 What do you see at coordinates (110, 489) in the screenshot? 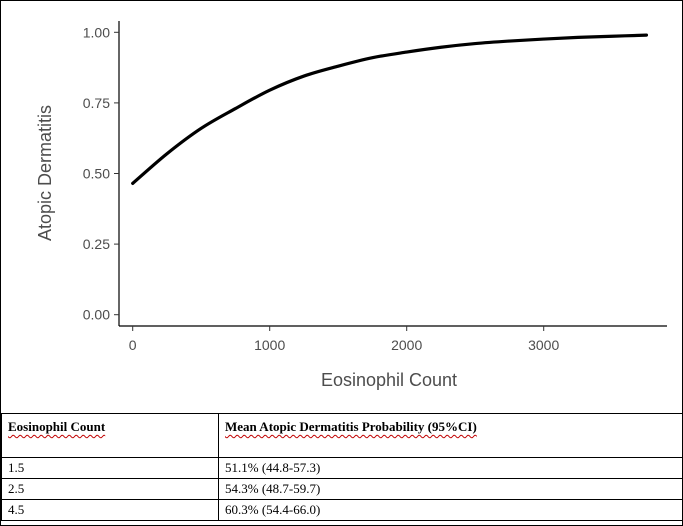
I see `table-cell: 2.5` at bounding box center [110, 489].